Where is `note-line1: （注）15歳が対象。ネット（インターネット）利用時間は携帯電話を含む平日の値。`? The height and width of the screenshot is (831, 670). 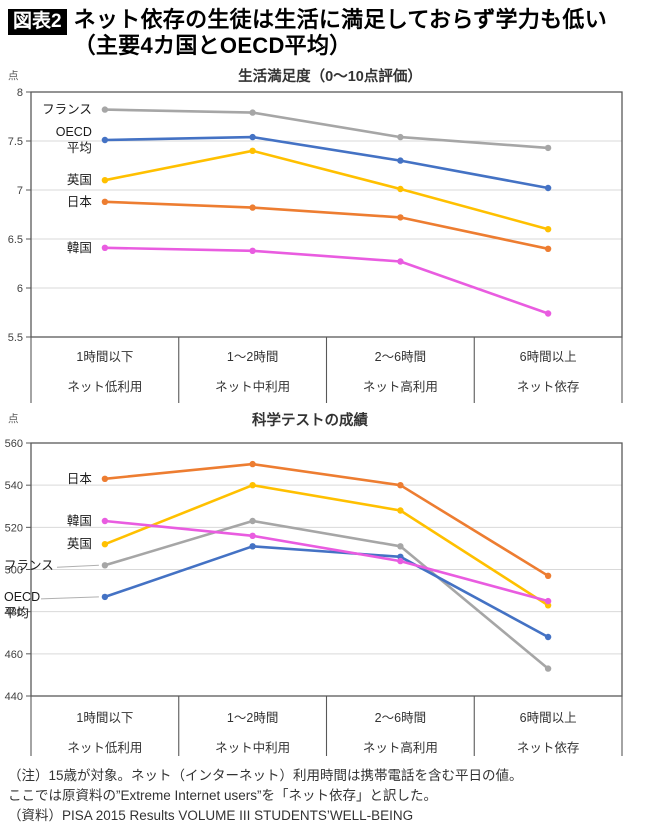 note-line1: （注）15歳が対象。ネット（インターネット）利用時間は携帯電話を含む平日の値。 is located at coordinates (265, 775).